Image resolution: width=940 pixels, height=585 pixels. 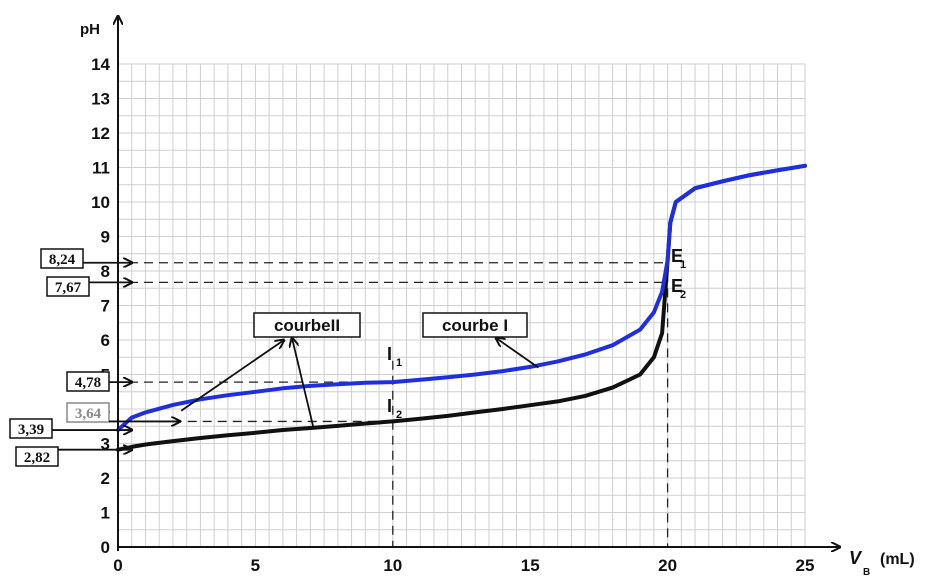 I want to click on x-axis-label: V B (mL), so click(x=882, y=563).